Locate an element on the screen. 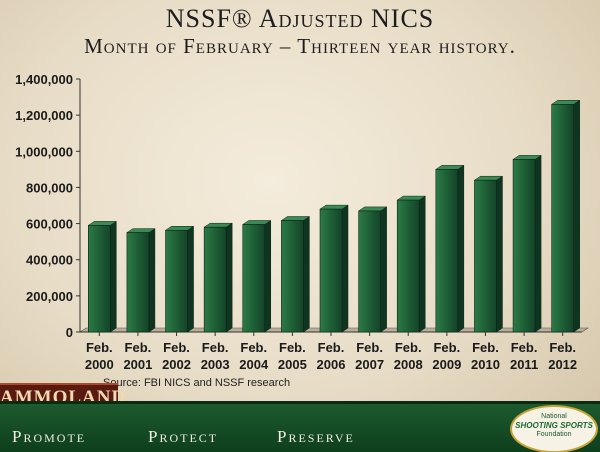  y-tick-label: 0 is located at coordinates (69, 332).